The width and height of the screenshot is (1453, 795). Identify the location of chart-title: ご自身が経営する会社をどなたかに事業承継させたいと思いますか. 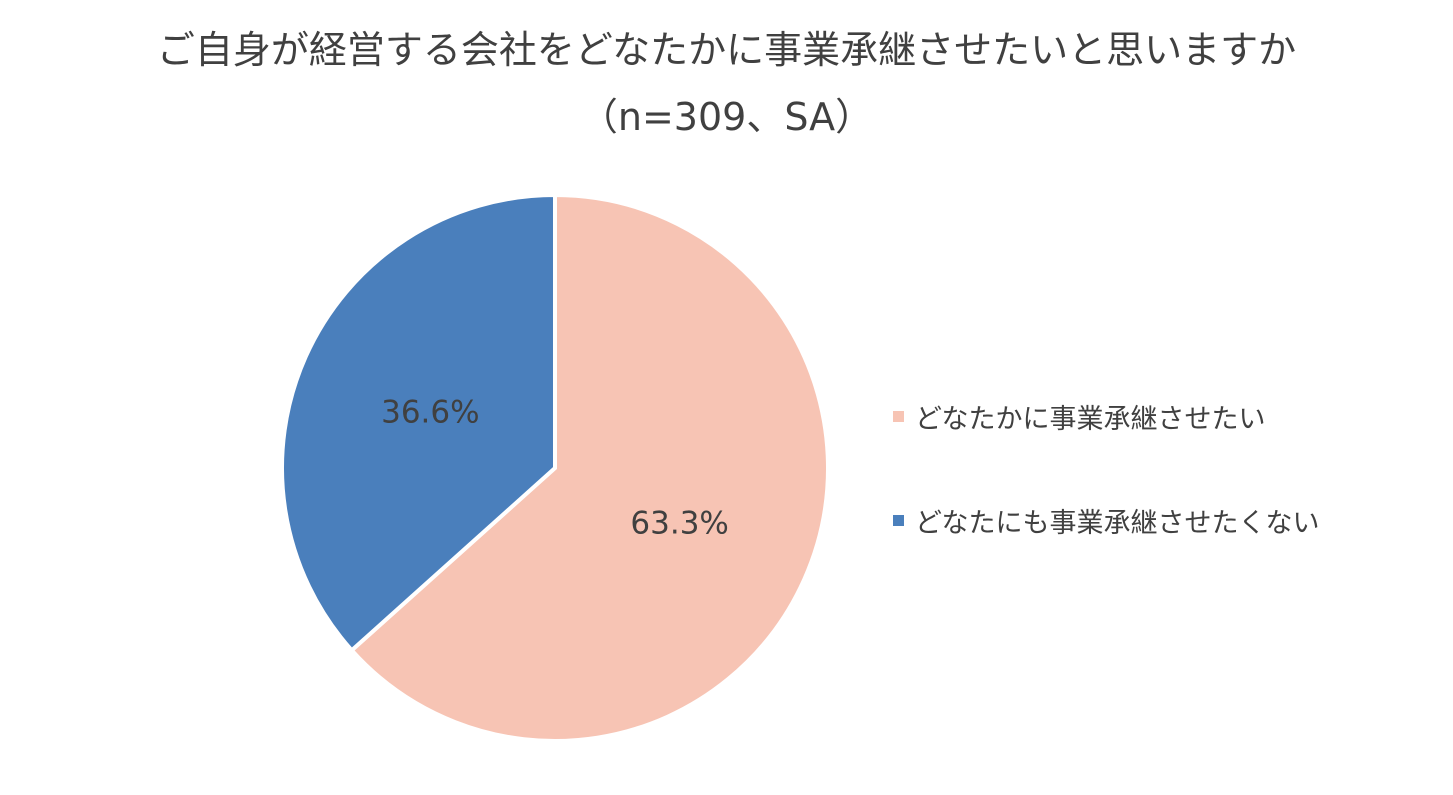
(726, 50).